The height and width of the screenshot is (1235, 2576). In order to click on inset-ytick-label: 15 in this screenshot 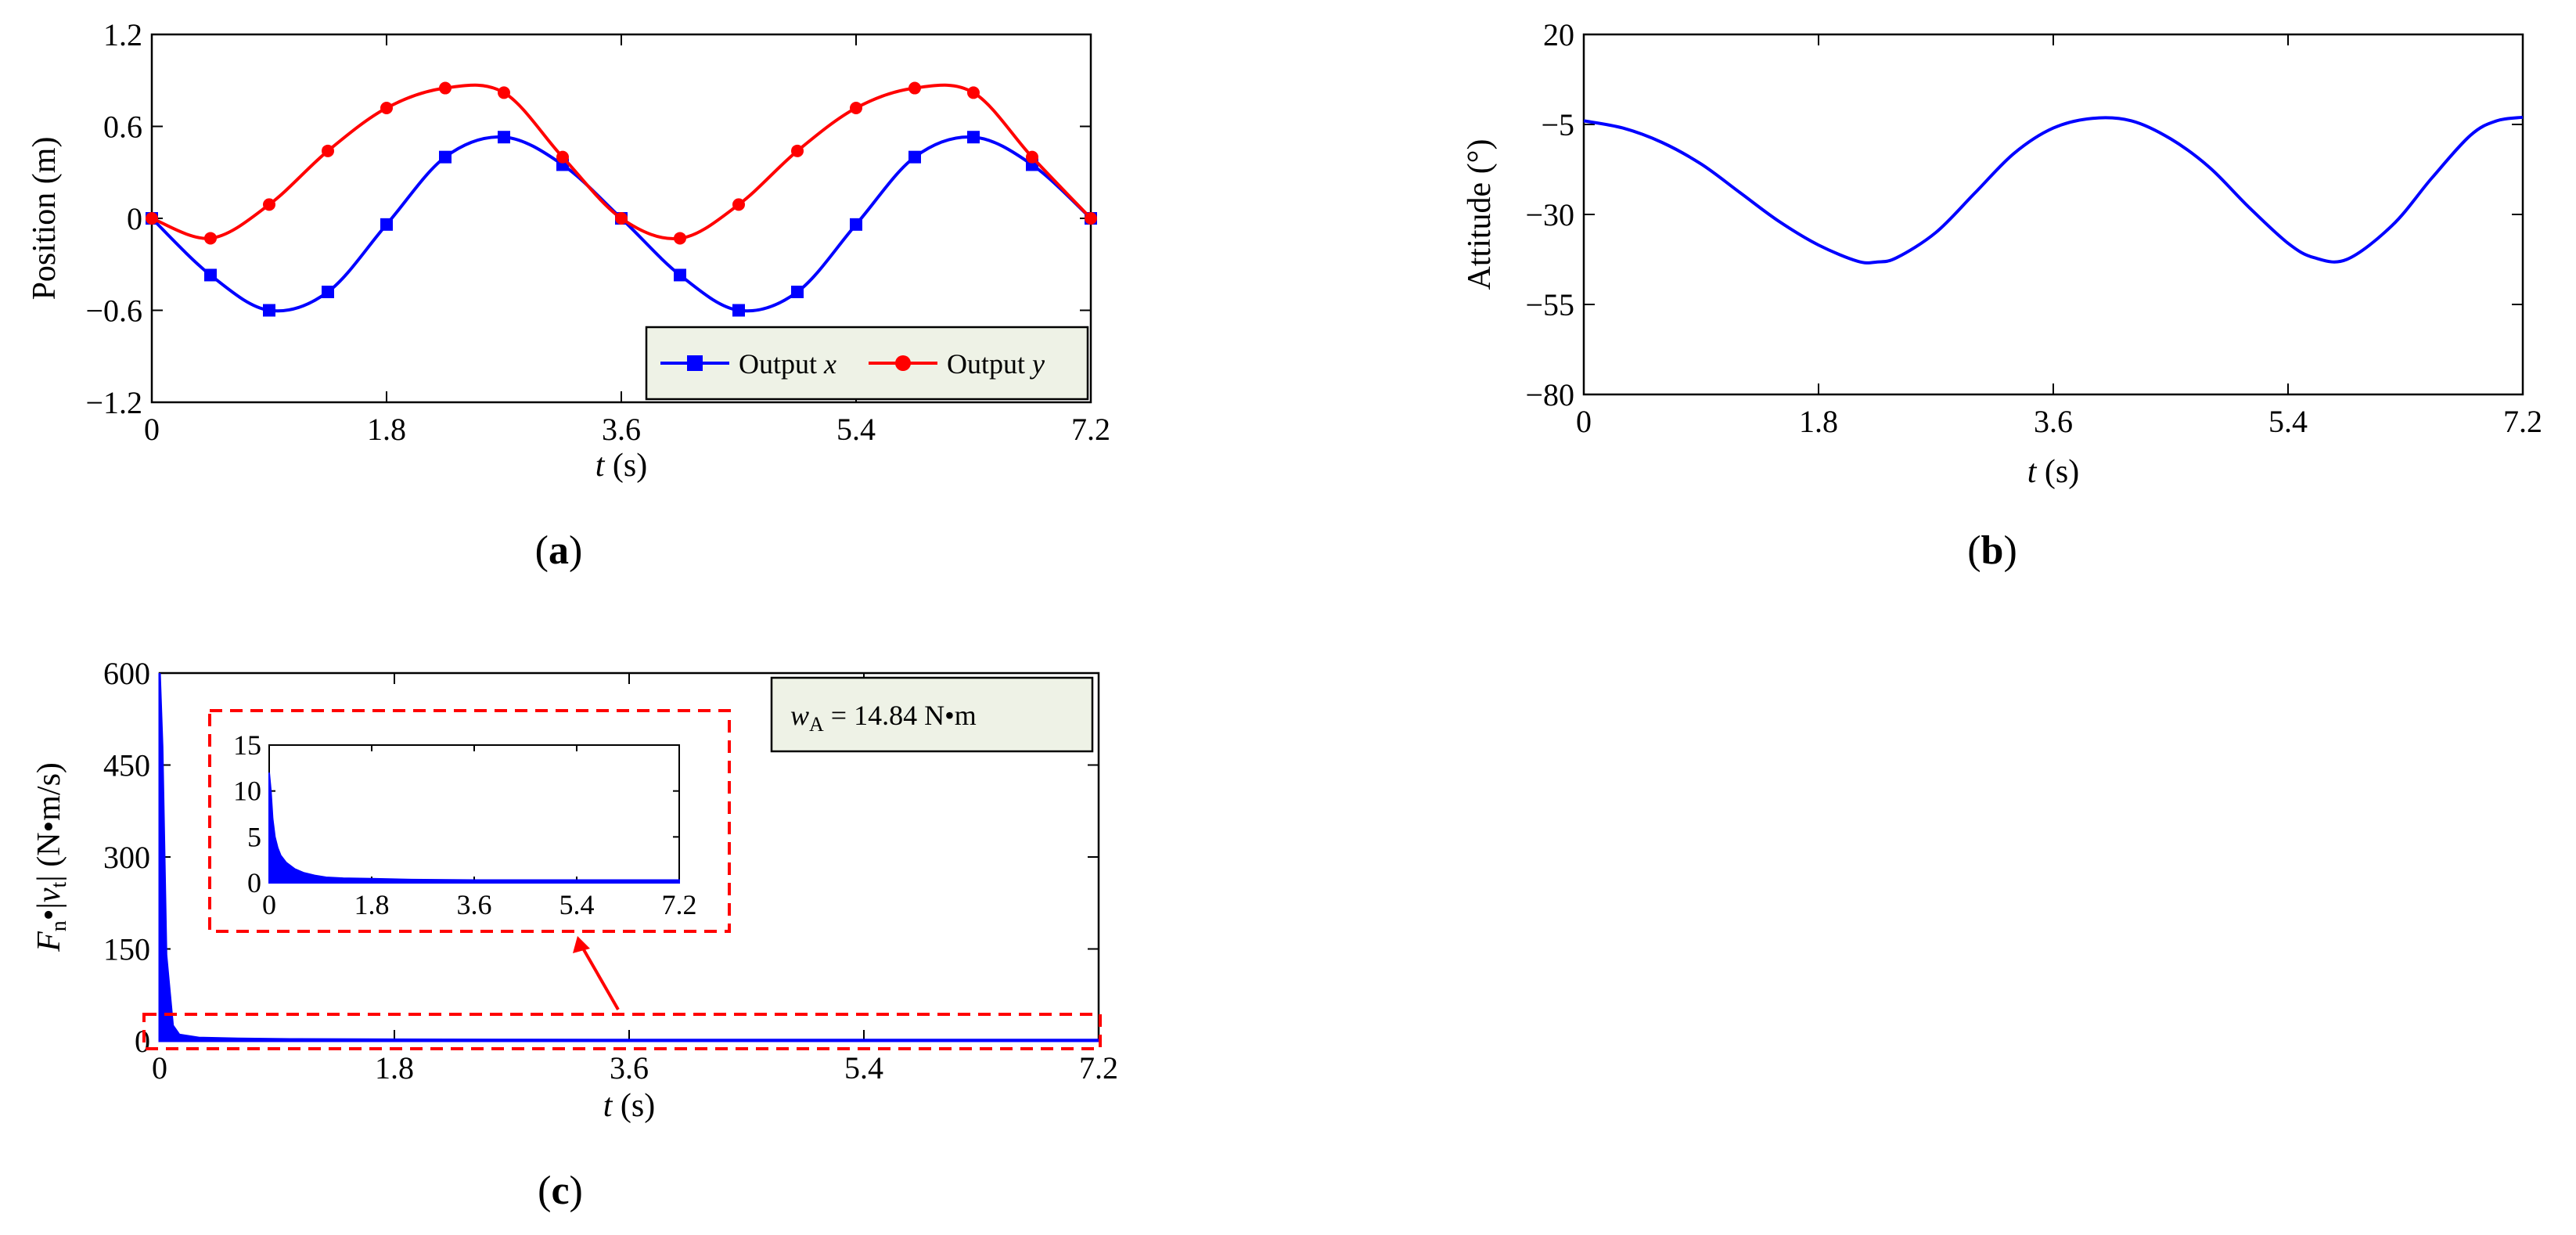, I will do `click(247, 745)`.